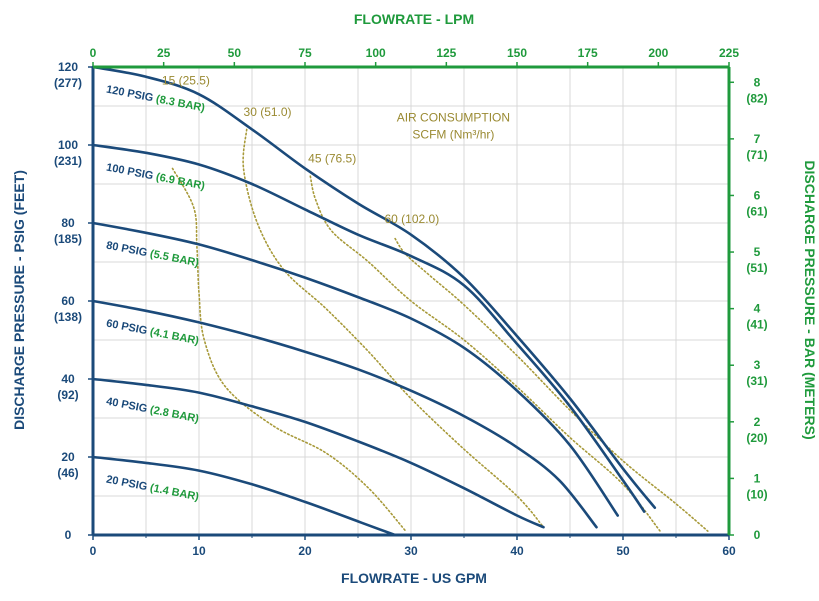 Image resolution: width=819 pixels, height=601 pixels. What do you see at coordinates (756, 381) in the screenshot?
I see `y-right-tick-sublabel: (31)` at bounding box center [756, 381].